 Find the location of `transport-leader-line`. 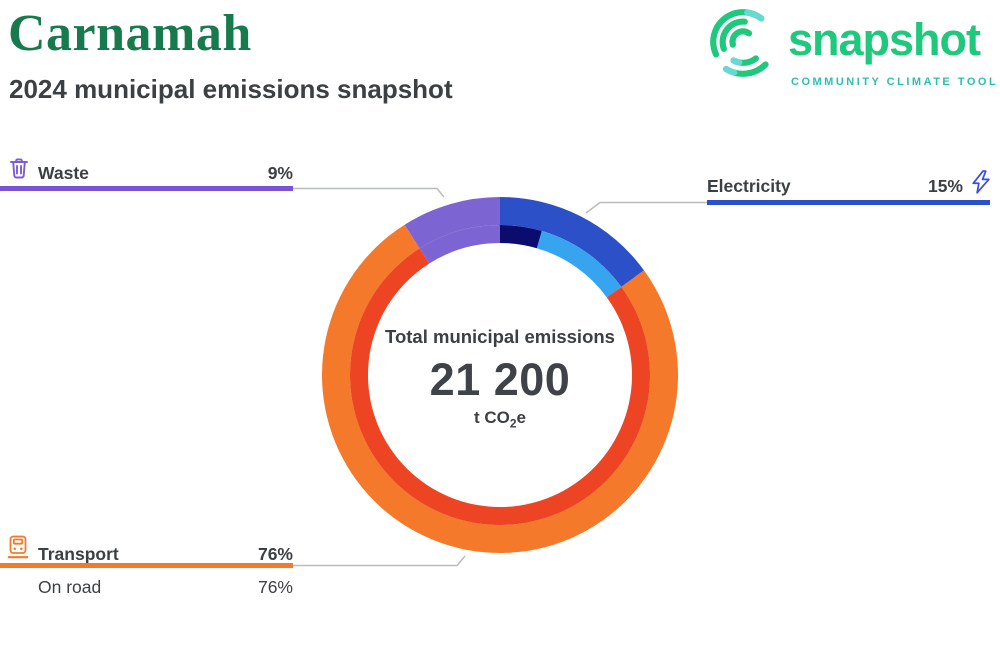

transport-leader-line is located at coordinates (379, 561).